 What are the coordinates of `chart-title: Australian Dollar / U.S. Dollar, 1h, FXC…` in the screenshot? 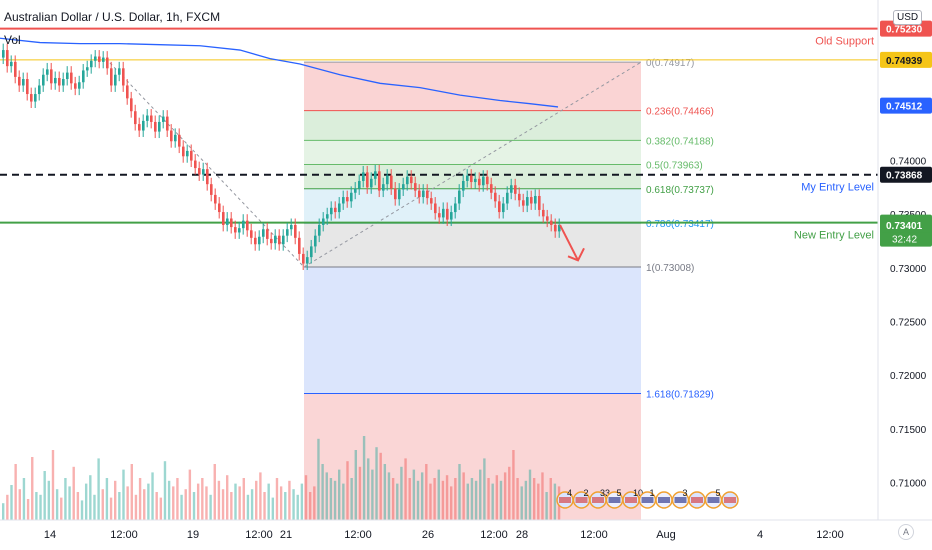 It's located at (112, 17).